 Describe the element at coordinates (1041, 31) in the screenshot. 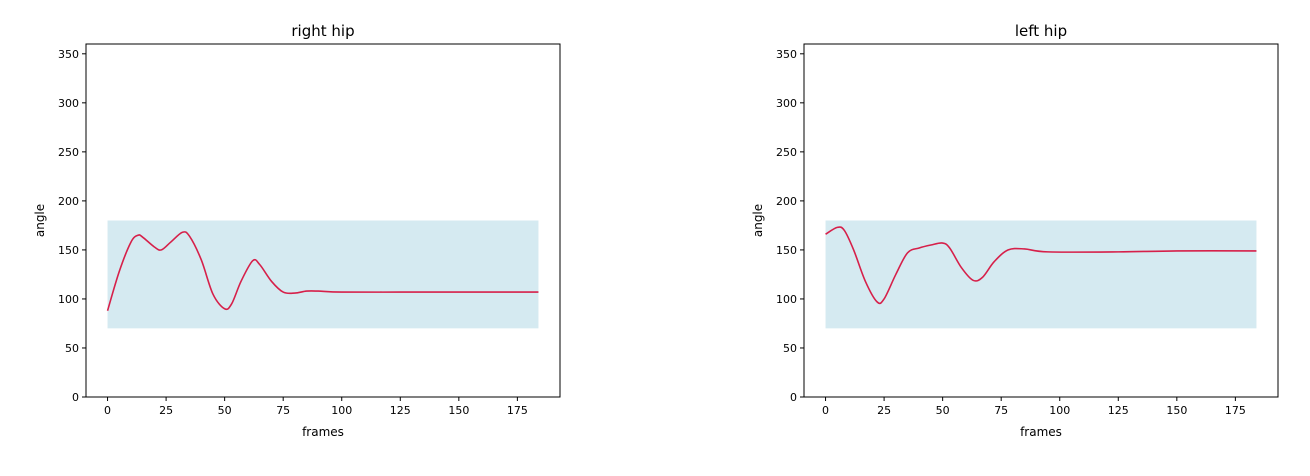

I see `chart-title: left hip` at that location.